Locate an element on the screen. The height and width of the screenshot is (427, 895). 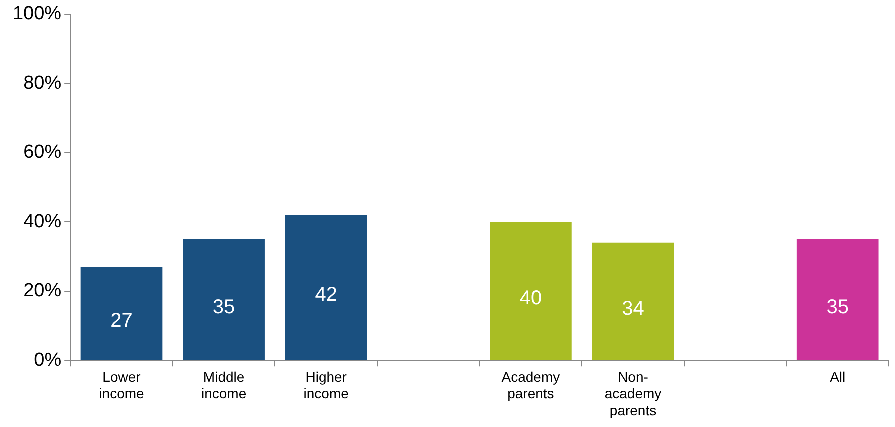
y-tick-label: 80% is located at coordinates (43, 83).